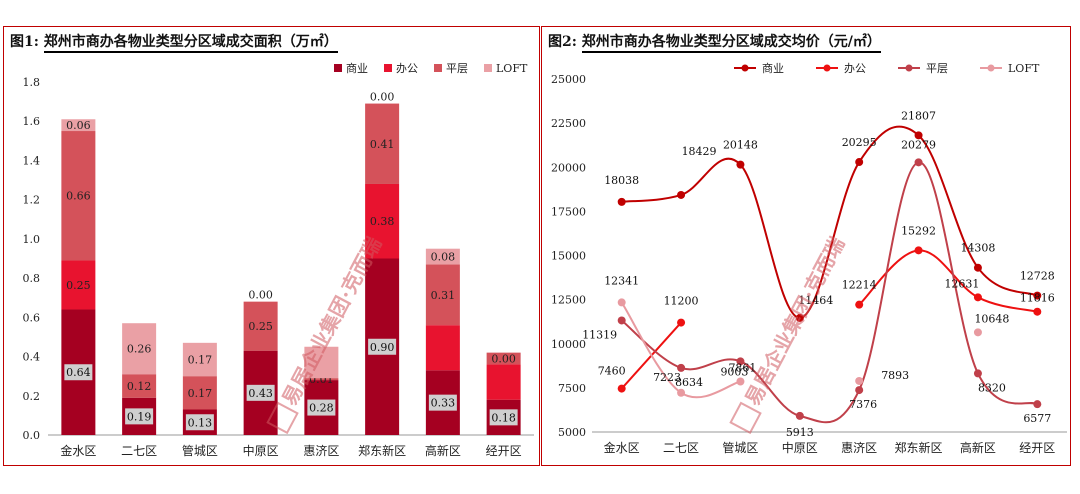  I want to click on y-tick-label: 0.6, so click(32, 317).